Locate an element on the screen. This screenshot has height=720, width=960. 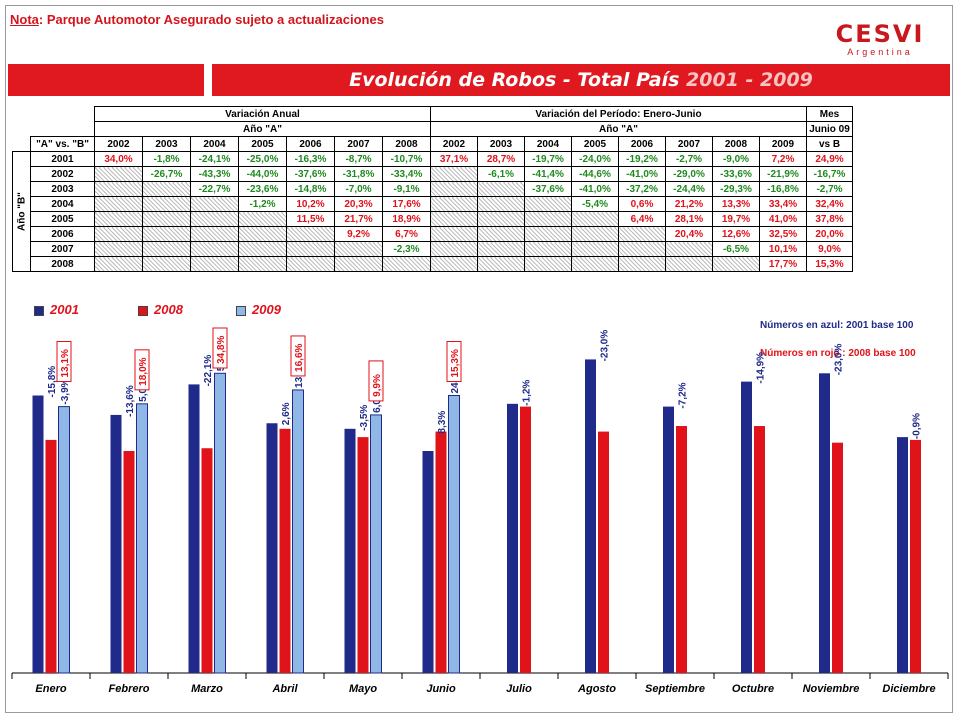
bar-2001-septiembre is located at coordinates (668, 539).